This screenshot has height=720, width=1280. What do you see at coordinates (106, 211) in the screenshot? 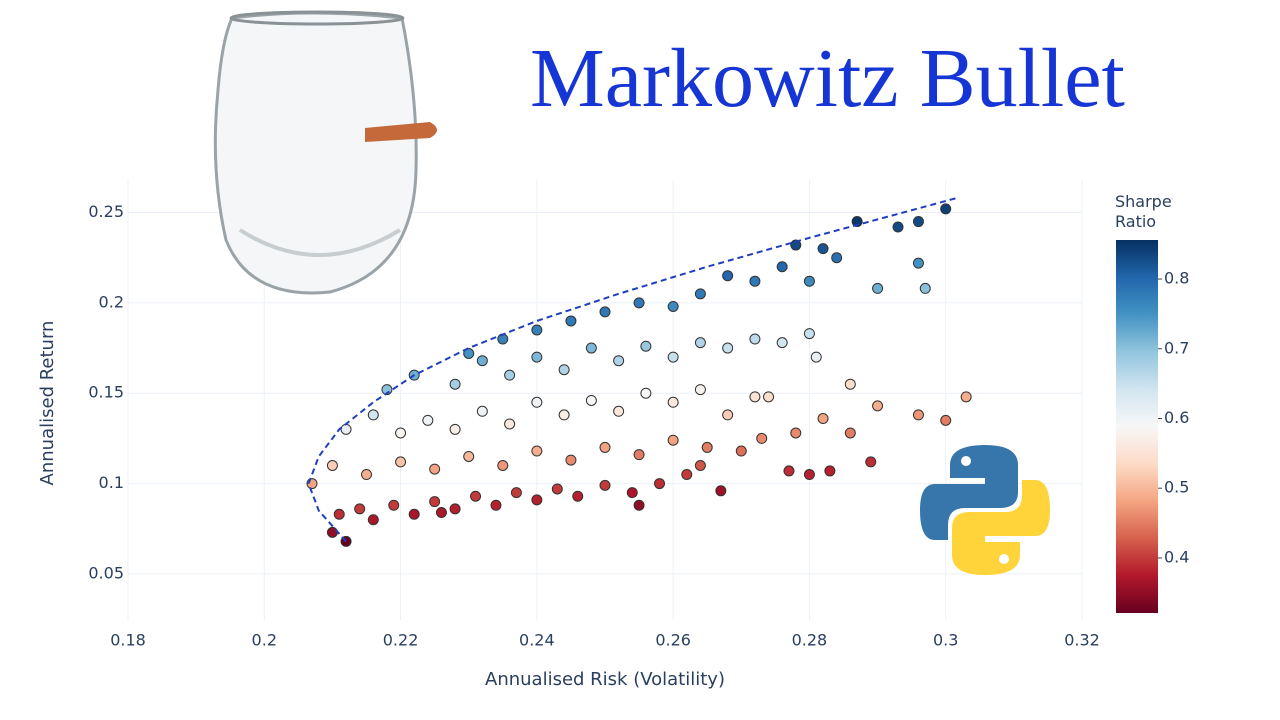
I see `y-tick-label: 0.25` at bounding box center [106, 211].